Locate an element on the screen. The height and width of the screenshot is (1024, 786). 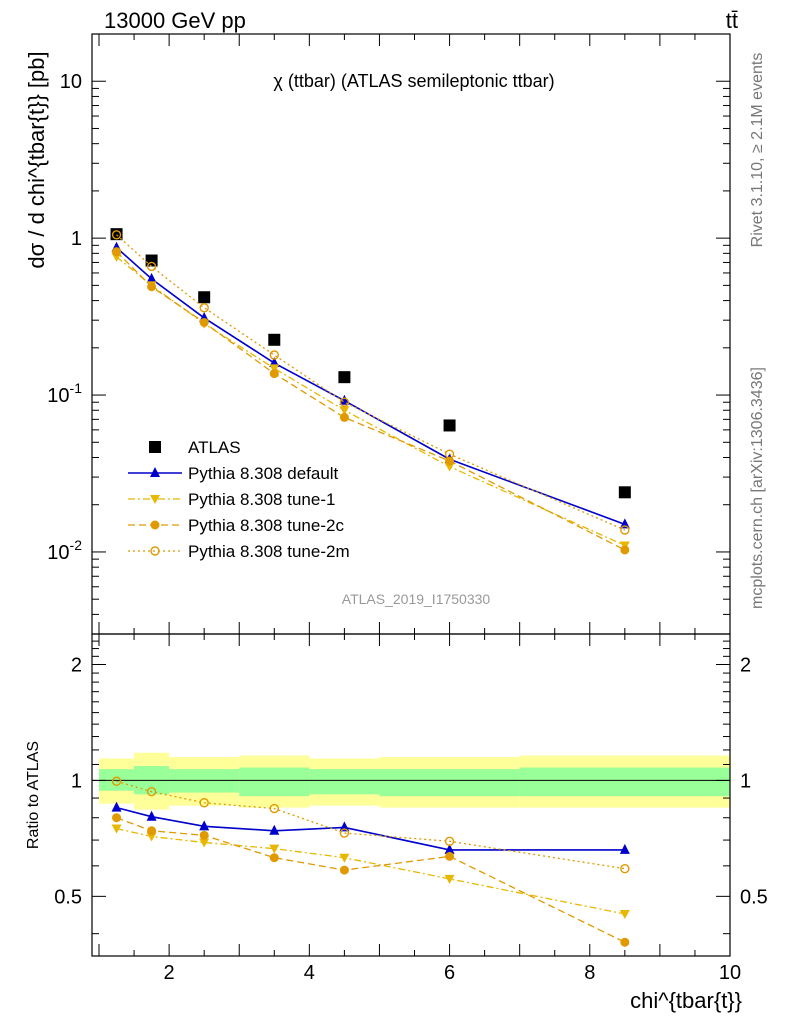
ratio-panel-series is located at coordinates (370, 861).